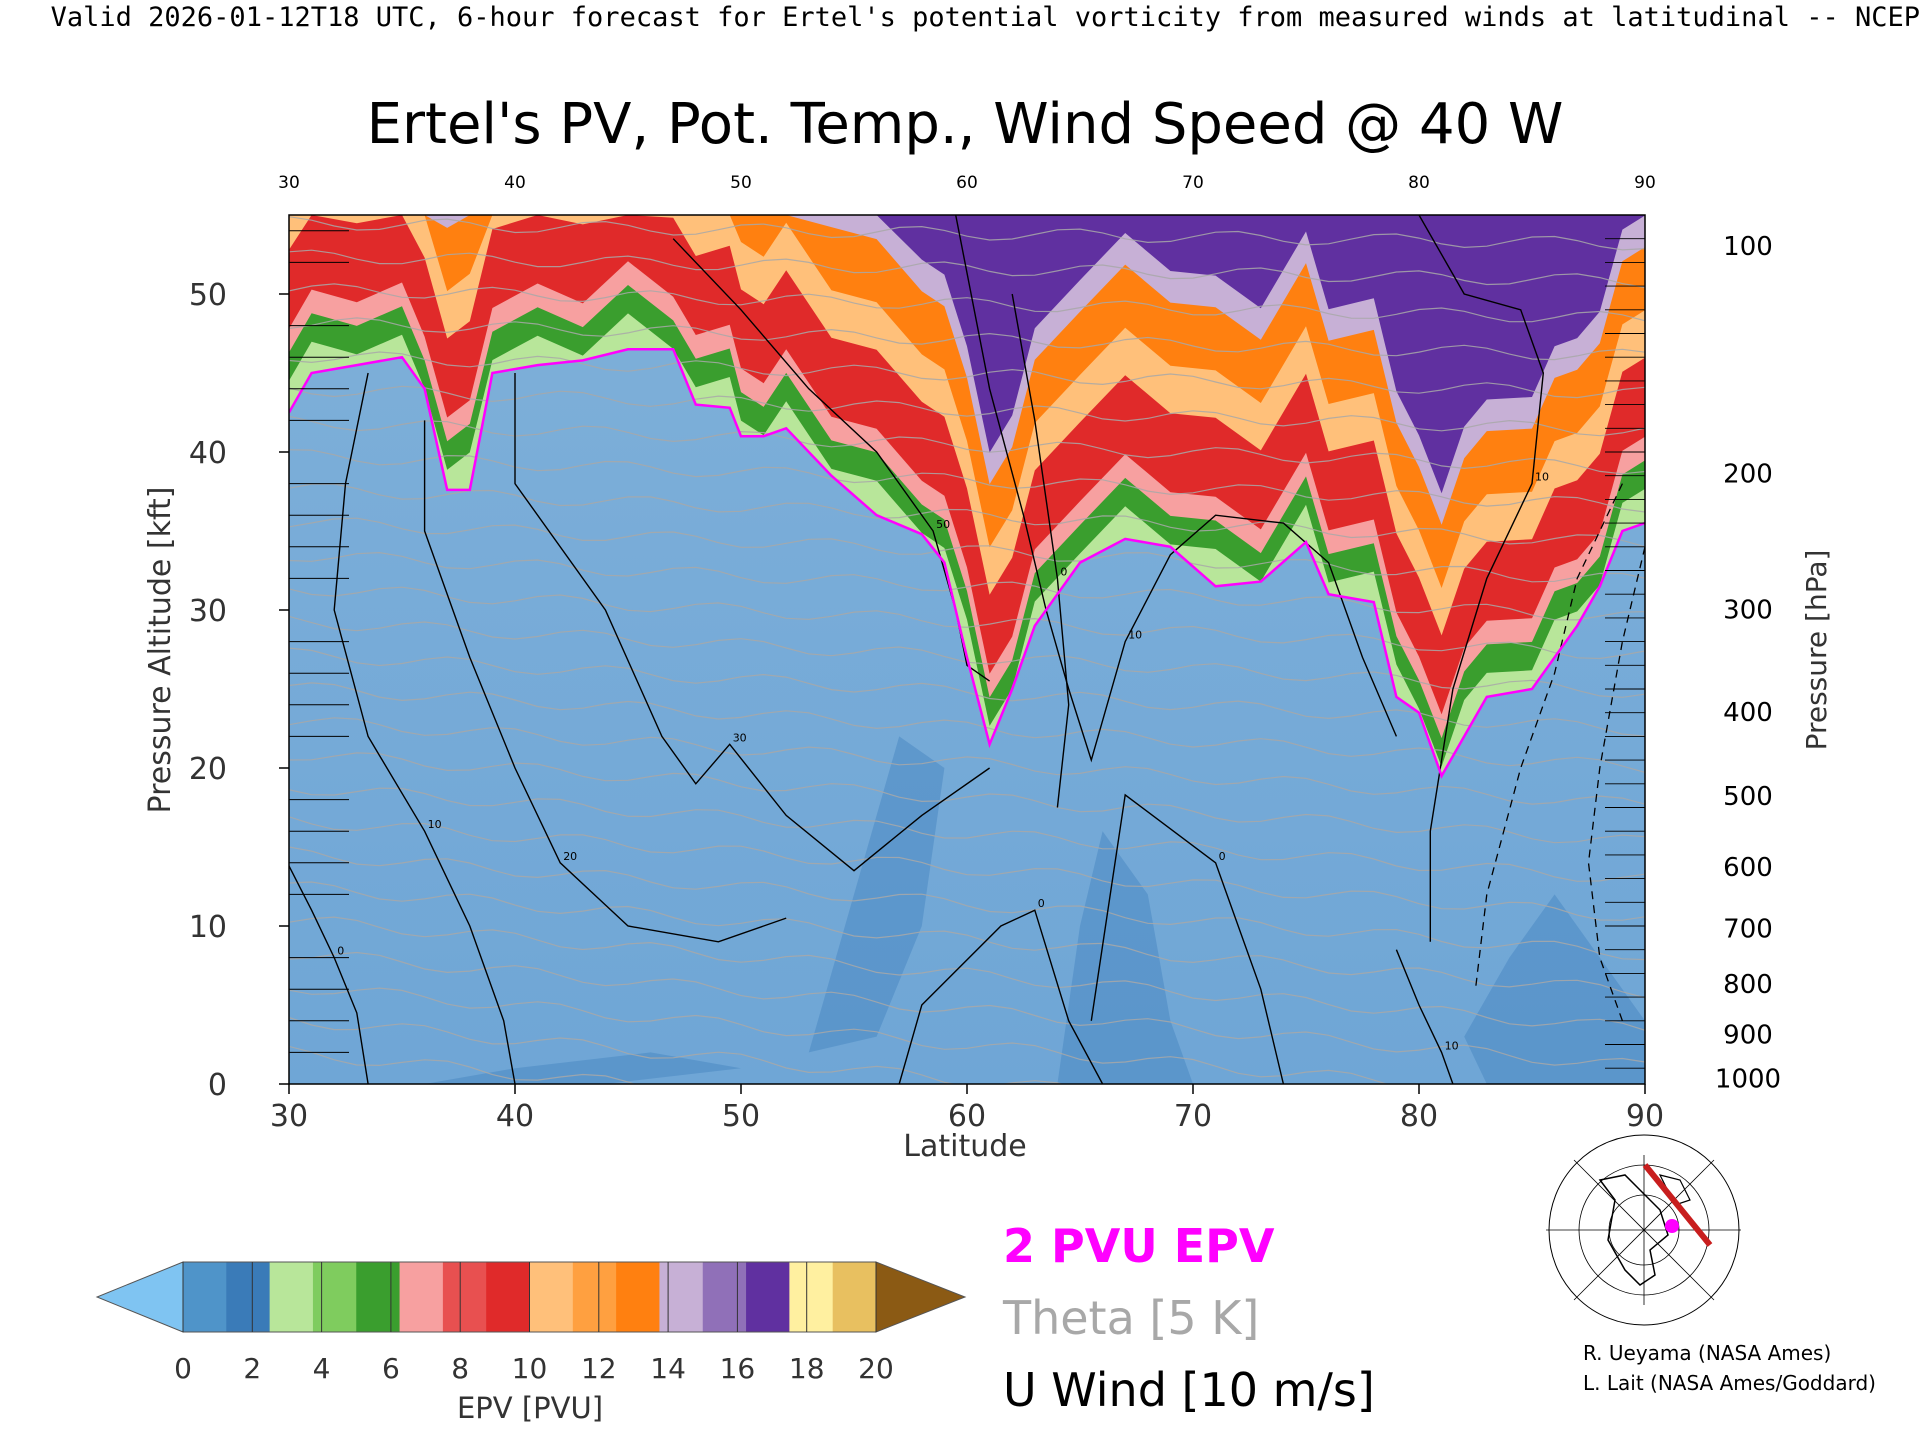 The width and height of the screenshot is (1920, 1440). I want to click on colorbar-high-arrow, so click(921, 1297).